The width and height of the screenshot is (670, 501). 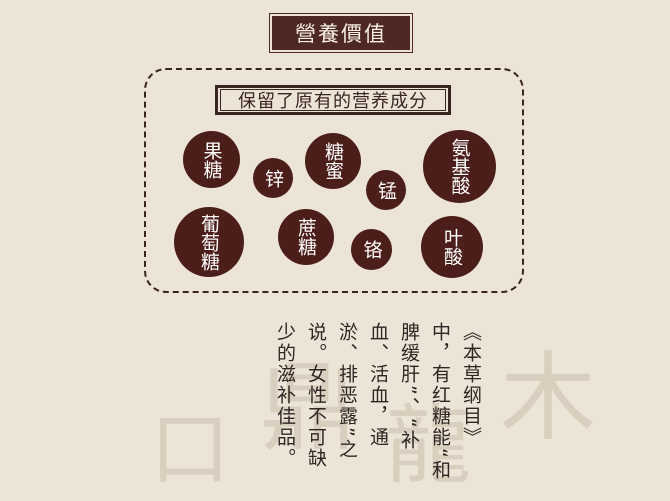 I want to click on nutrient-glucose: 葡萄糖, so click(x=209, y=242).